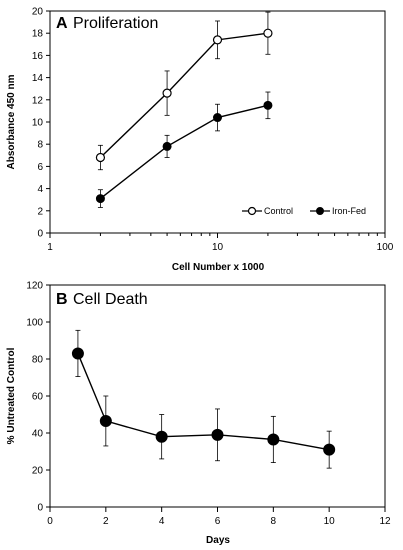  Describe the element at coordinates (304, 211) in the screenshot. I see `panel-a-legend: Control Iron-Fed` at that location.